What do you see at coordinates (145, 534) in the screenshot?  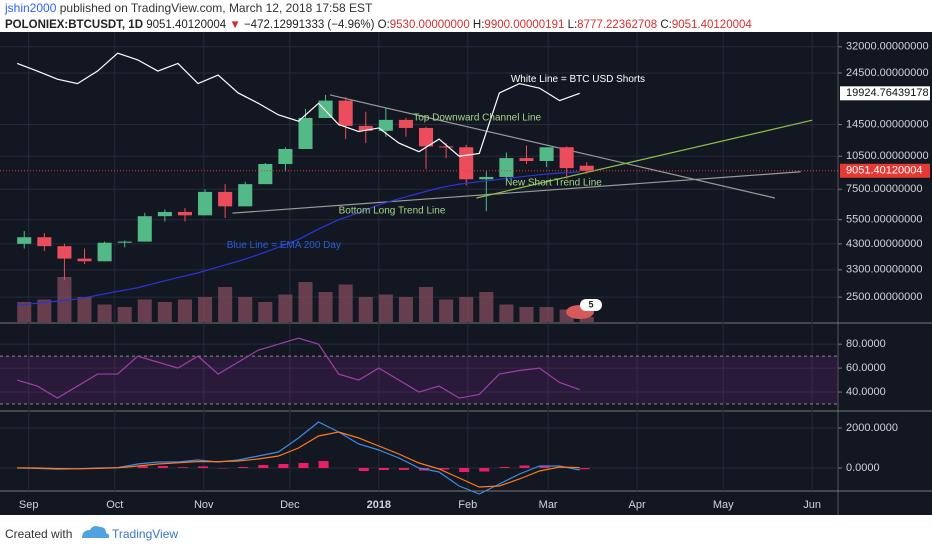 I see `footer-brand: TradingView` at bounding box center [145, 534].